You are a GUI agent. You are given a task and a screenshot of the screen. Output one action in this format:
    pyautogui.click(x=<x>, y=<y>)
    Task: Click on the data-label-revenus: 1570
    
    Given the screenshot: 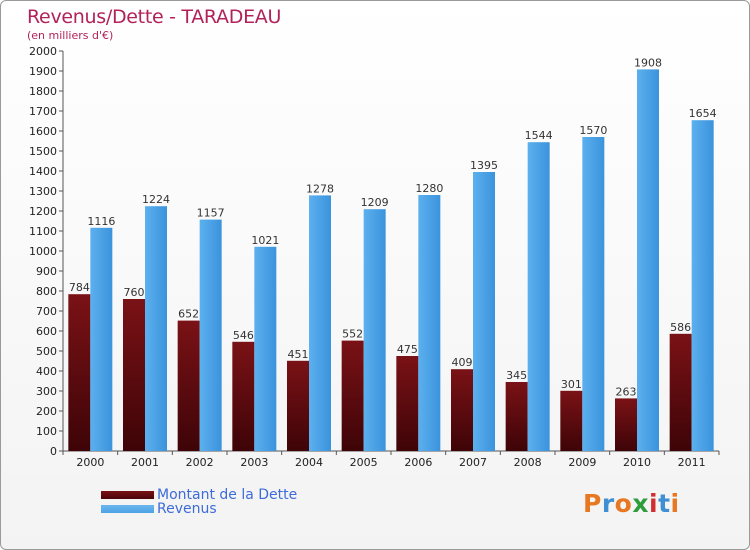 What is the action you would take?
    pyautogui.click(x=593, y=130)
    